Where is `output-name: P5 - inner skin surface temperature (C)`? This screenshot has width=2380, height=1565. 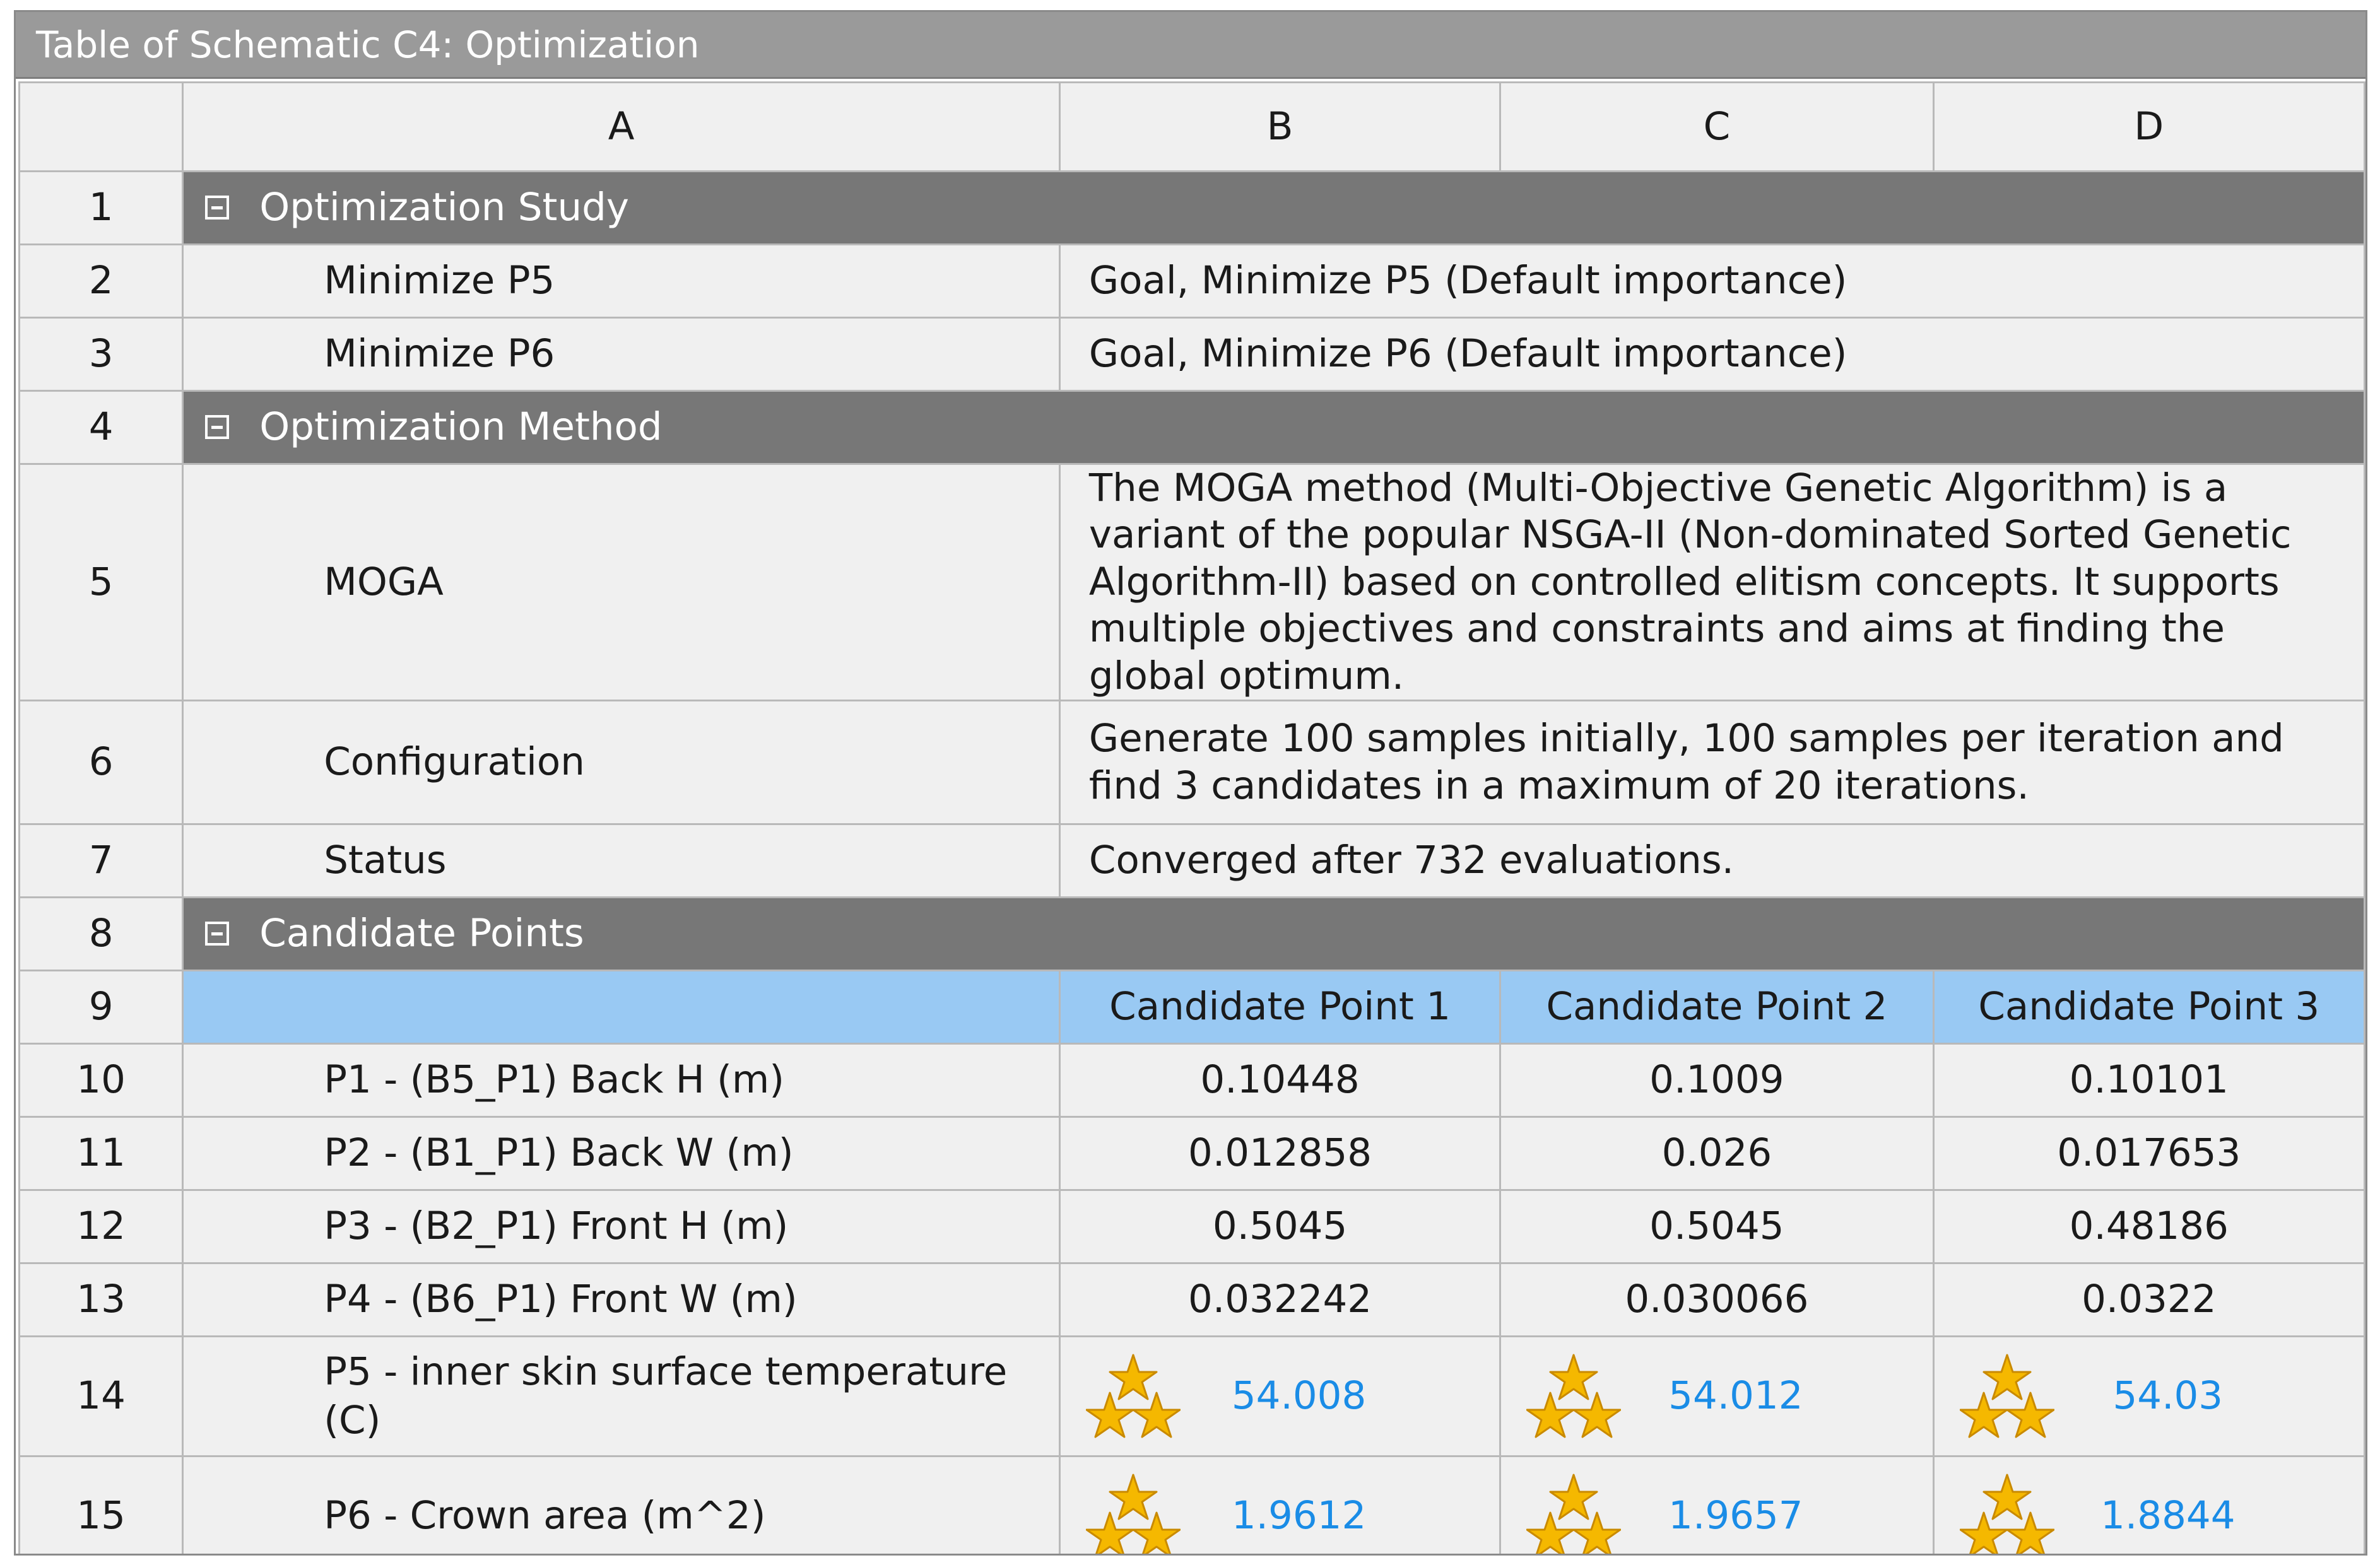
output-name: P5 - inner skin surface temperature (C) is located at coordinates (621, 1397).